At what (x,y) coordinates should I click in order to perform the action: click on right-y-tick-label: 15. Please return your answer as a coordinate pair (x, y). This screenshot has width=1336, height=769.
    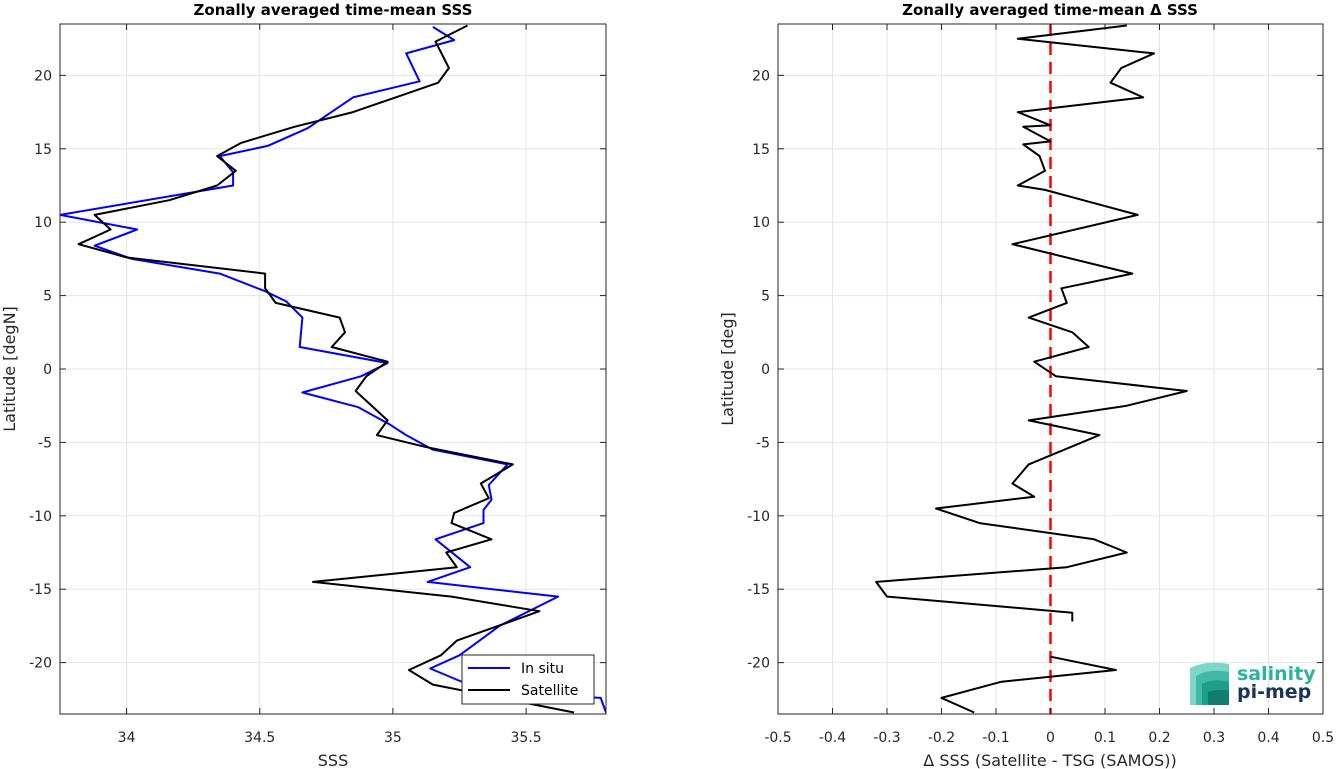
    Looking at the image, I should click on (761, 150).